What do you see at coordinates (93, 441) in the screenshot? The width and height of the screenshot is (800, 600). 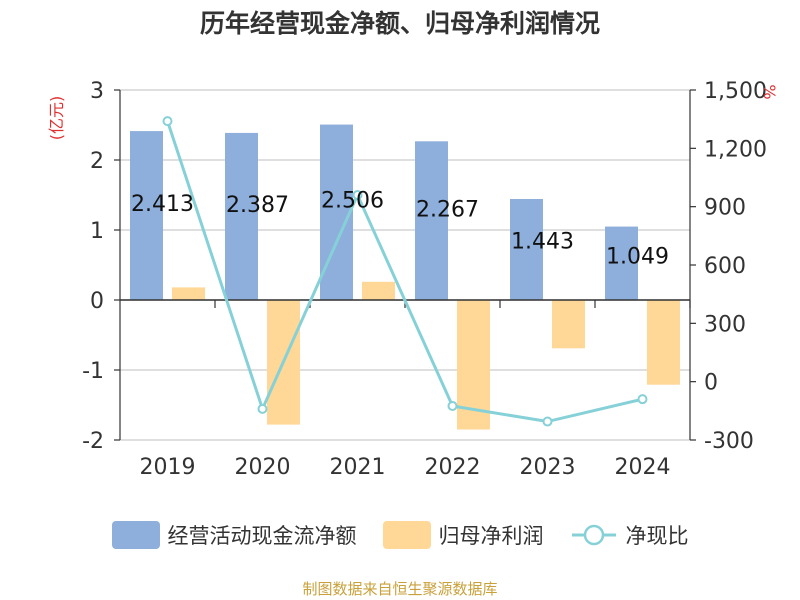 I see `left-tick-label: -2` at bounding box center [93, 441].